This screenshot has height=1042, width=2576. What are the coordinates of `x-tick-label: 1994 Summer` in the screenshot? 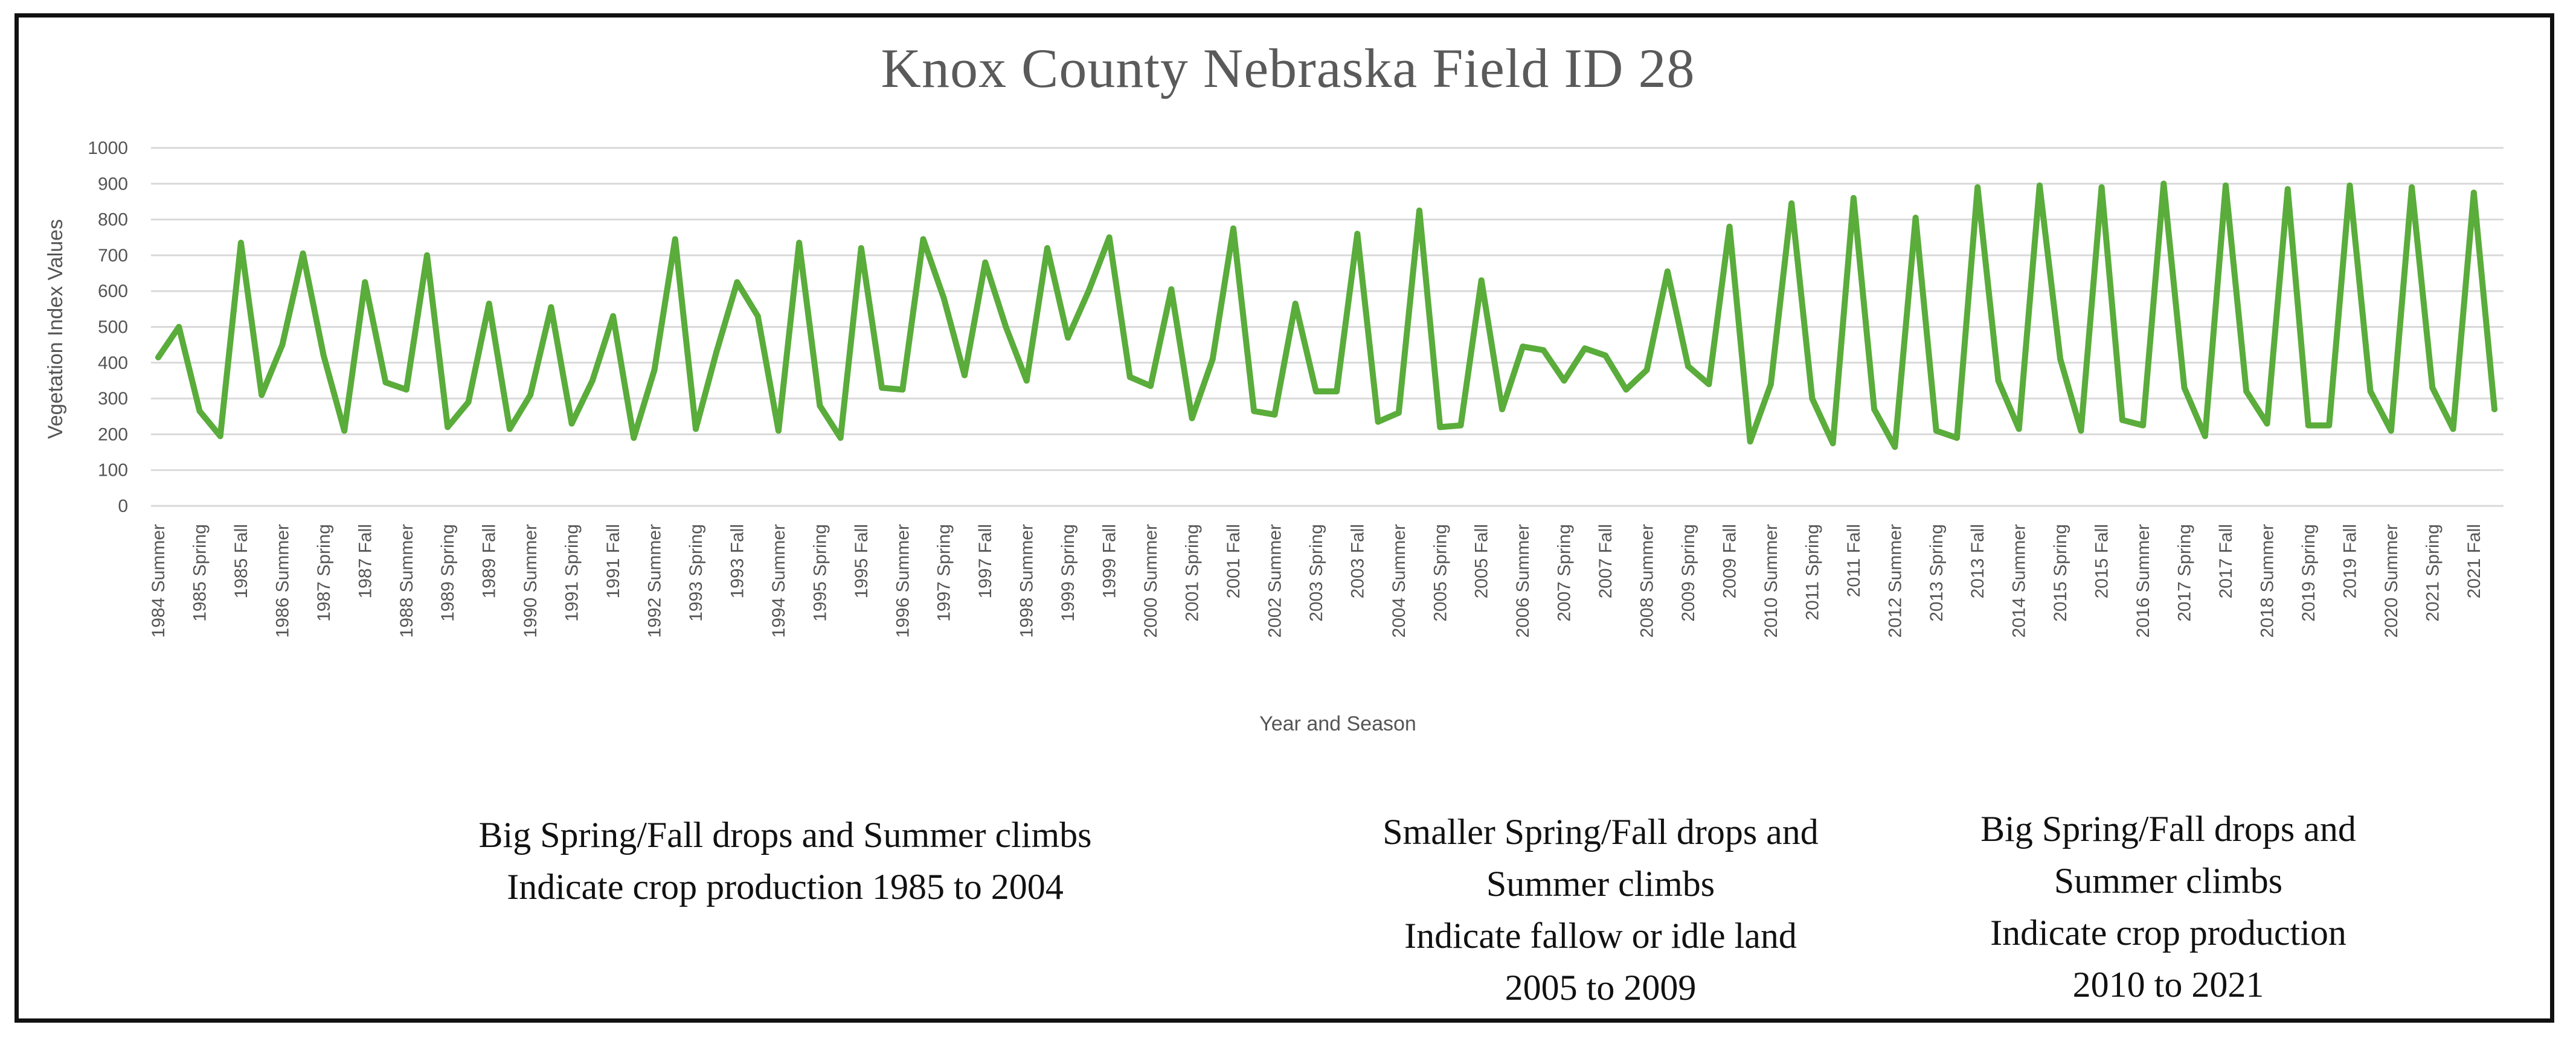 It's located at (779, 581).